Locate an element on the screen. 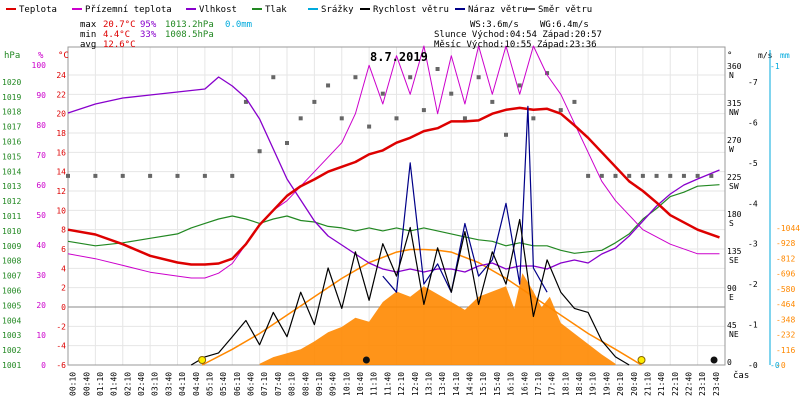 Image resolution: width=800 pixels, height=400 pixels. stat-max-temp: 20.7°C is located at coordinates (119, 25).